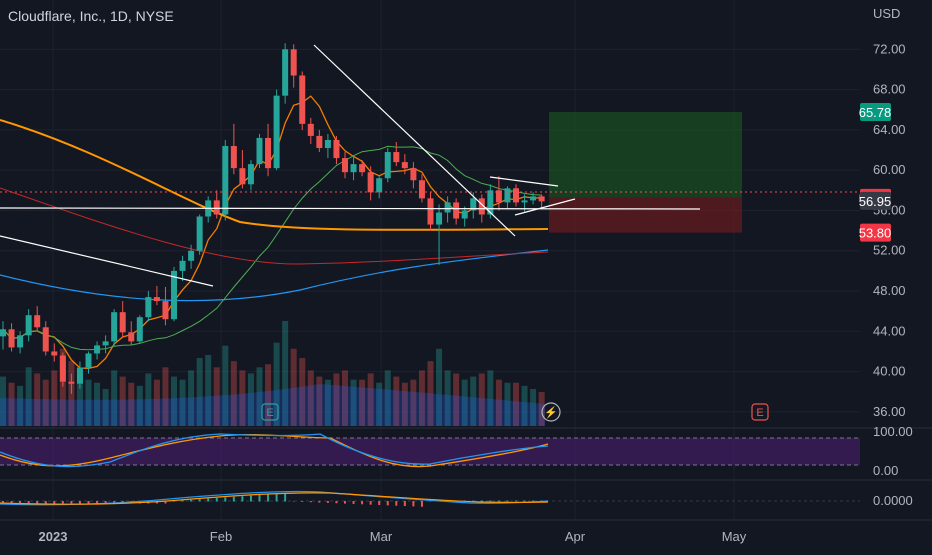 The width and height of the screenshot is (932, 555). Describe the element at coordinates (545, 207) in the screenshot. I see `pennant-lower` at that location.